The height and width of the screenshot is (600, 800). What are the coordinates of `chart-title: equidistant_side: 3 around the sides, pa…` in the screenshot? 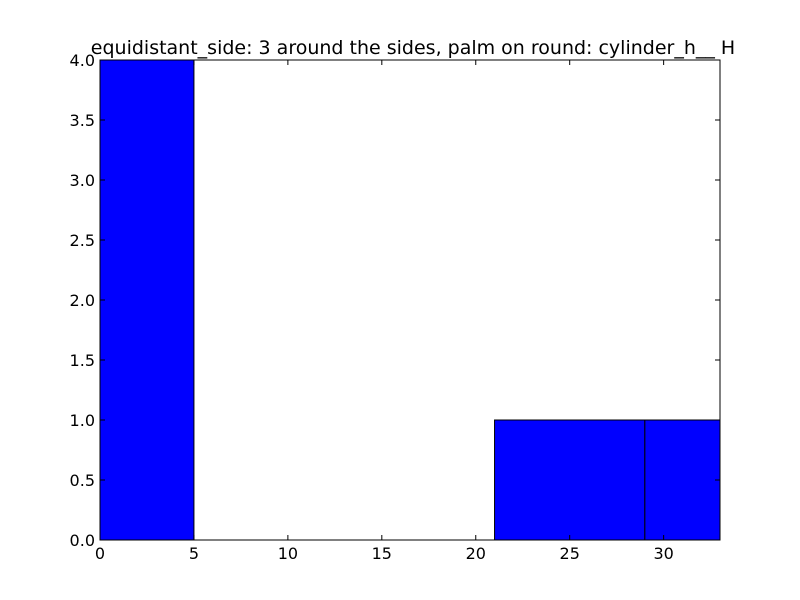 It's located at (413, 48).